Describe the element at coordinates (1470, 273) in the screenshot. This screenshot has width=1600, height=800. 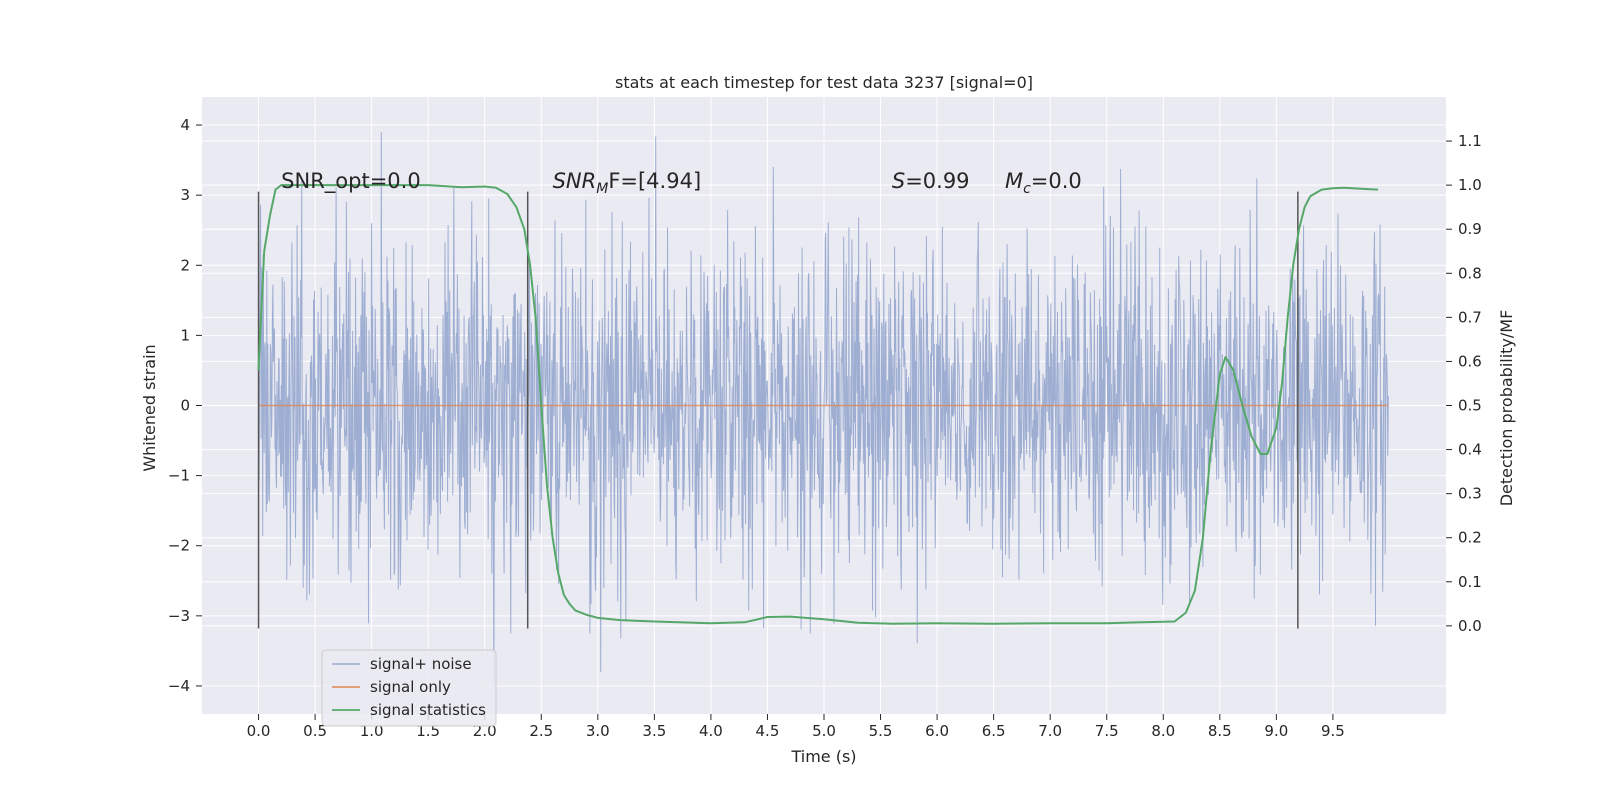
I see `y-right-tick-label: 0.8` at that location.